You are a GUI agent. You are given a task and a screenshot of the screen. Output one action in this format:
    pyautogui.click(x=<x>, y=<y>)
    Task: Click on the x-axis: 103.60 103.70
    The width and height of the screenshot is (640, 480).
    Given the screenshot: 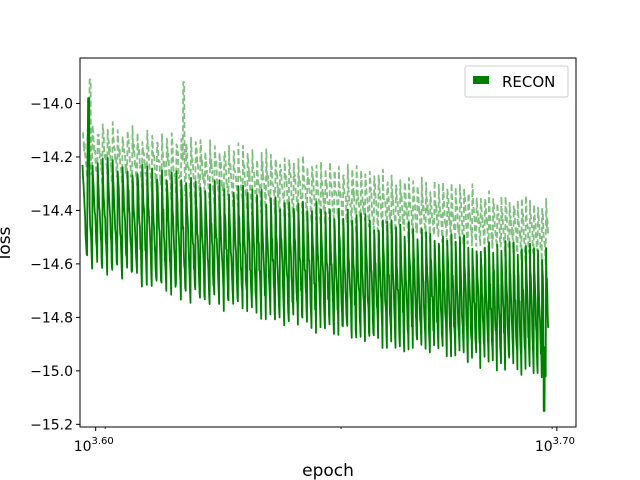 What is the action you would take?
    pyautogui.click(x=324, y=441)
    